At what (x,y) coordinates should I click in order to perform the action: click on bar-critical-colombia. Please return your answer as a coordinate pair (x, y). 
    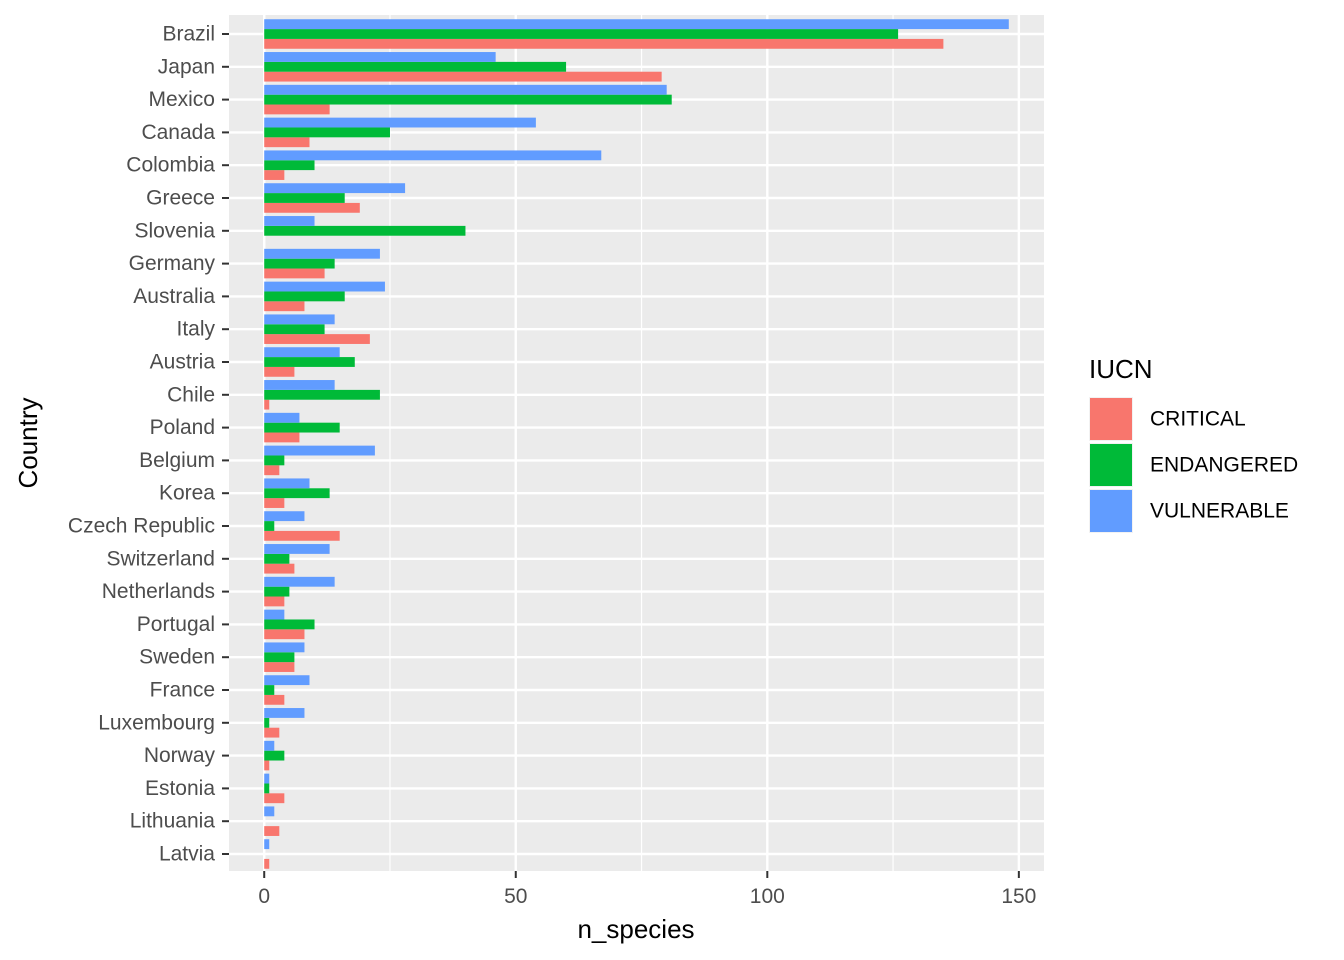
    Looking at the image, I should click on (274, 175).